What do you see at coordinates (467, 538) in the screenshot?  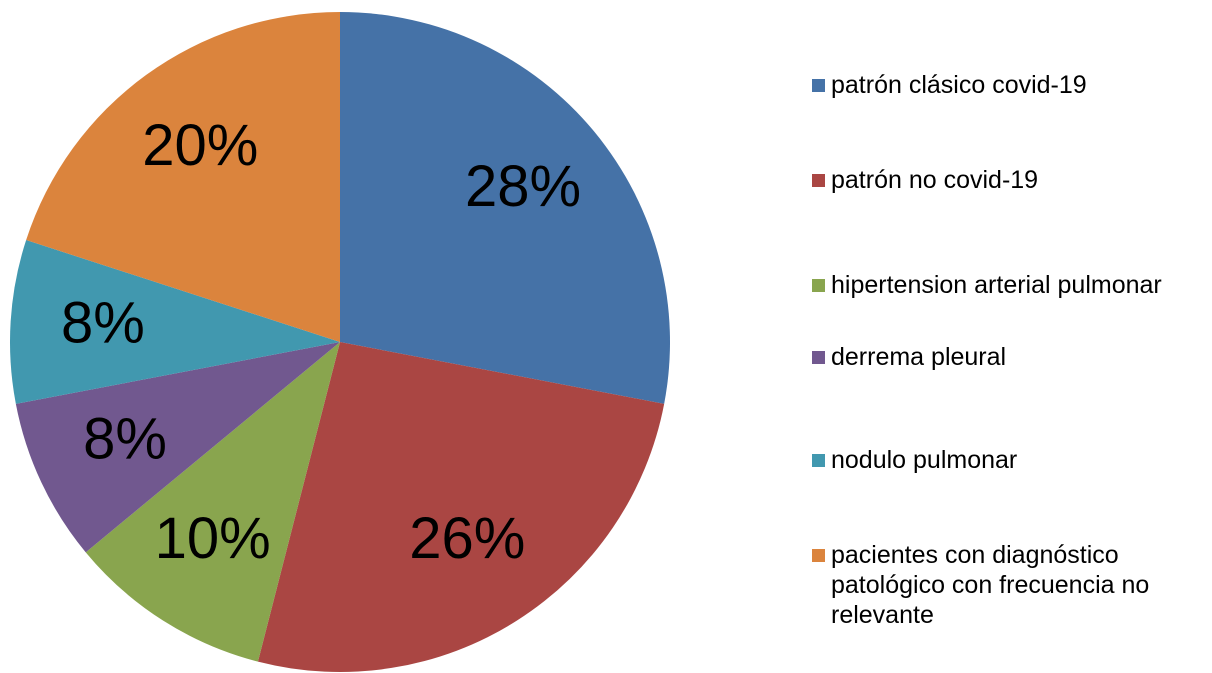 I see `data-label: 26%` at bounding box center [467, 538].